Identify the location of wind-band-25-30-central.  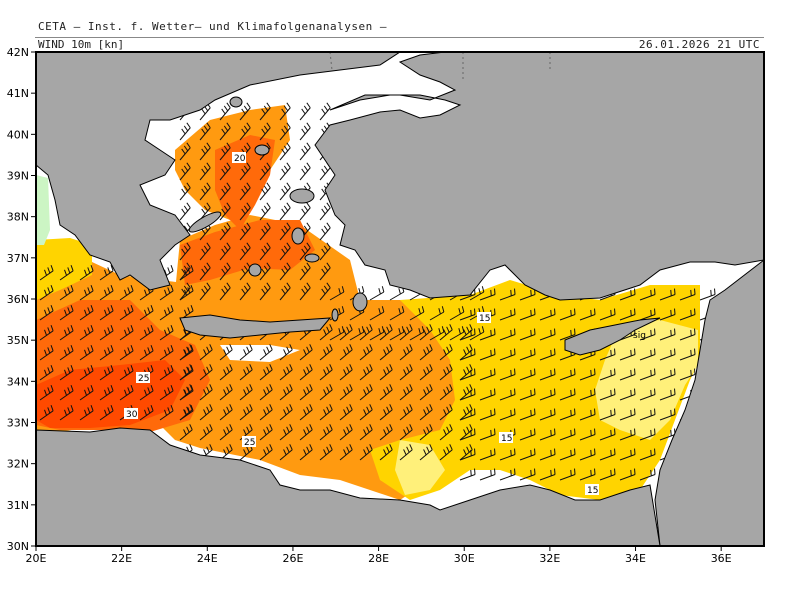
(247, 252).